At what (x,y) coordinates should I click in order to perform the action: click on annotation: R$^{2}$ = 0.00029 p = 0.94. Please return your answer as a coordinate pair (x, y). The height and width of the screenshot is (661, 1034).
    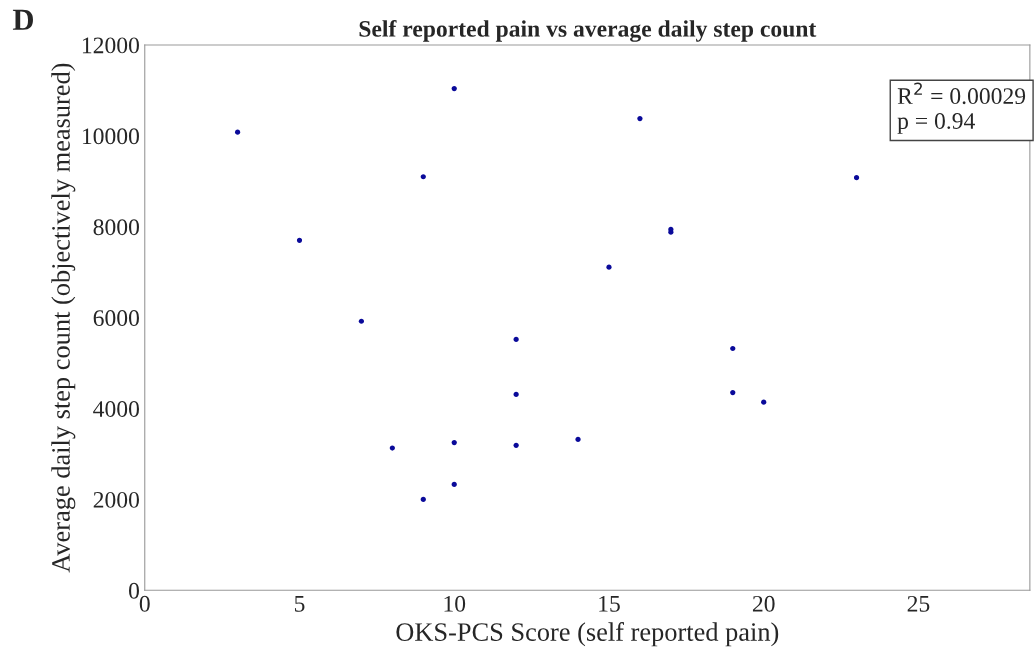
    Looking at the image, I should click on (961, 108).